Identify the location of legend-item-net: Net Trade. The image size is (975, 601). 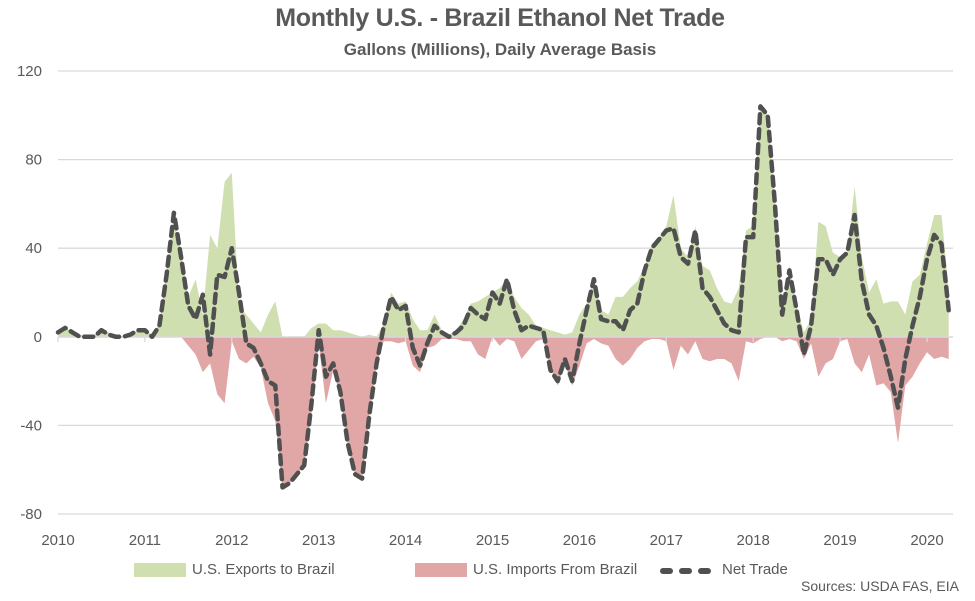
(724, 569).